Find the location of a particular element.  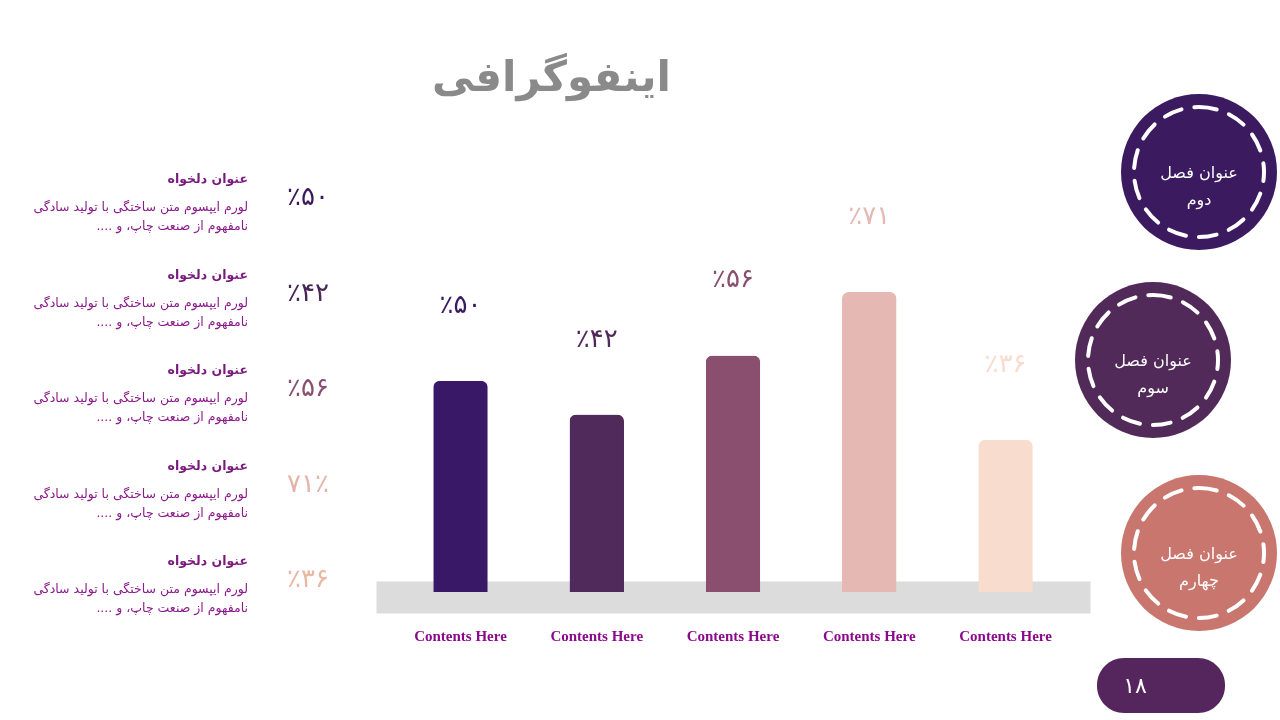

text: ۱۸ is located at coordinates (1135, 685).